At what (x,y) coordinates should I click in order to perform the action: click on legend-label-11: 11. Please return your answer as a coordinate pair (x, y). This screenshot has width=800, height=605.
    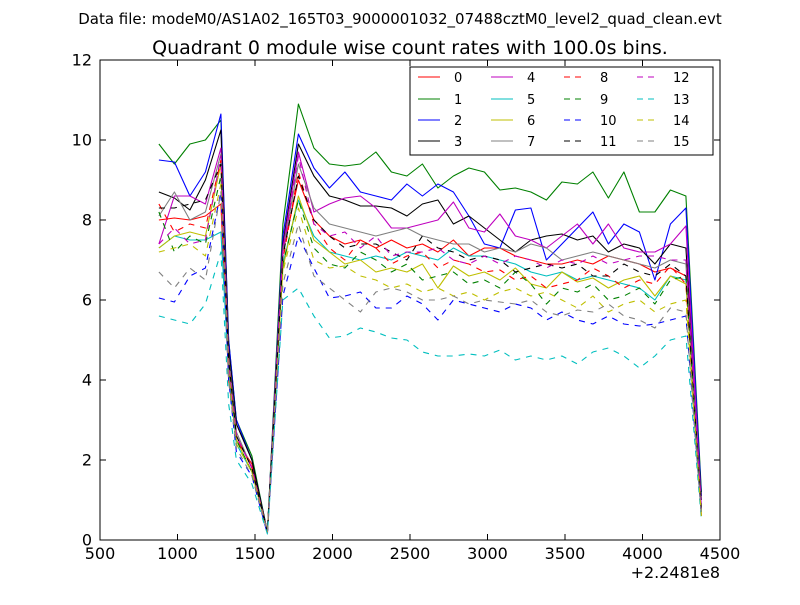
    Looking at the image, I should click on (608, 142).